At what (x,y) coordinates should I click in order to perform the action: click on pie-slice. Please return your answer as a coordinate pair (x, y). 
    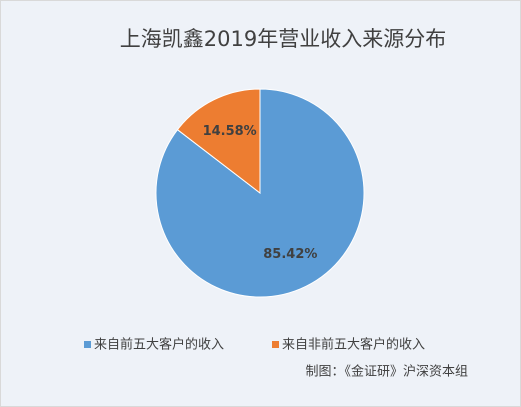
    Looking at the image, I should click on (218, 141).